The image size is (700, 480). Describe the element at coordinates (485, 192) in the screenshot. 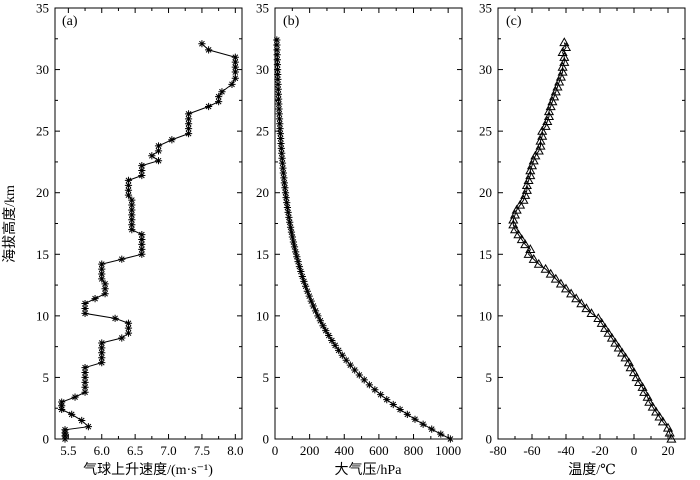

I see `y-tick-label: 20` at that location.